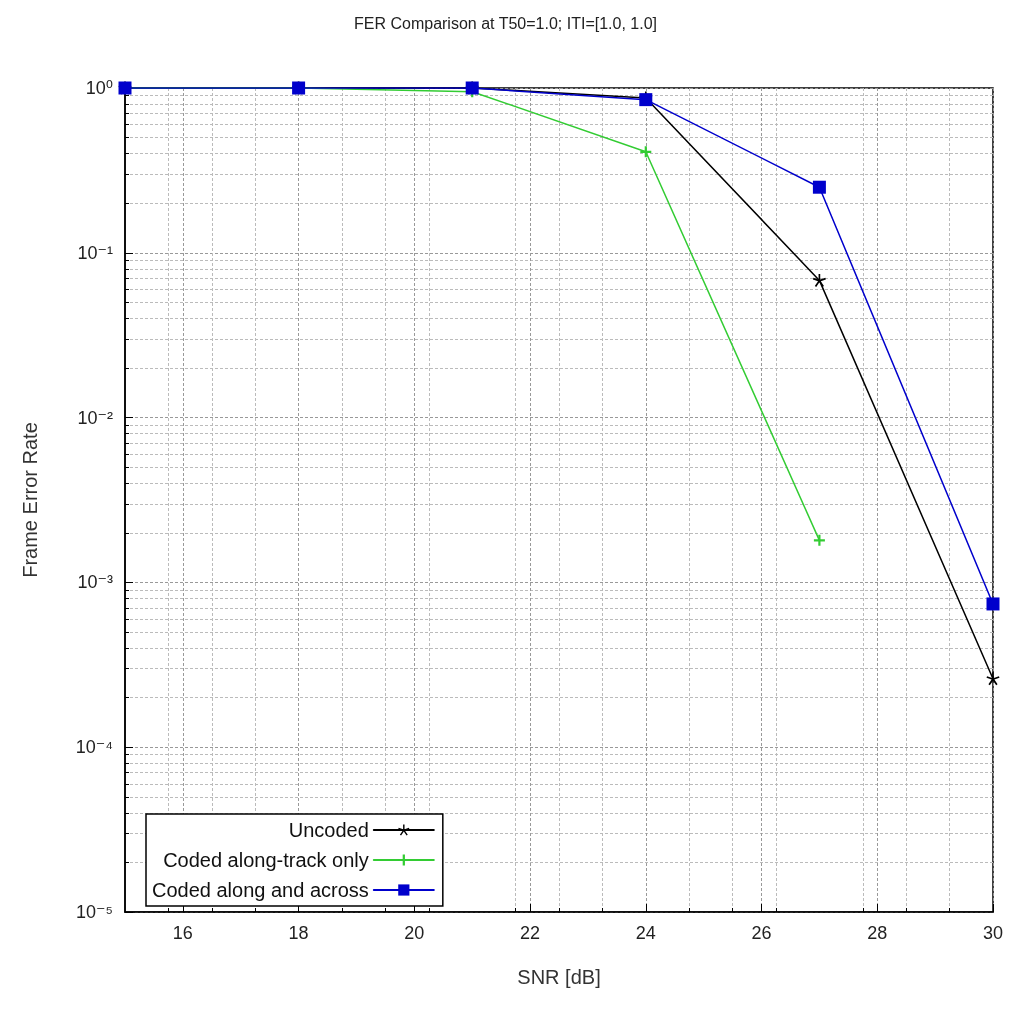 The width and height of the screenshot is (1011, 1030). I want to click on x-tick-label: 24, so click(645, 933).